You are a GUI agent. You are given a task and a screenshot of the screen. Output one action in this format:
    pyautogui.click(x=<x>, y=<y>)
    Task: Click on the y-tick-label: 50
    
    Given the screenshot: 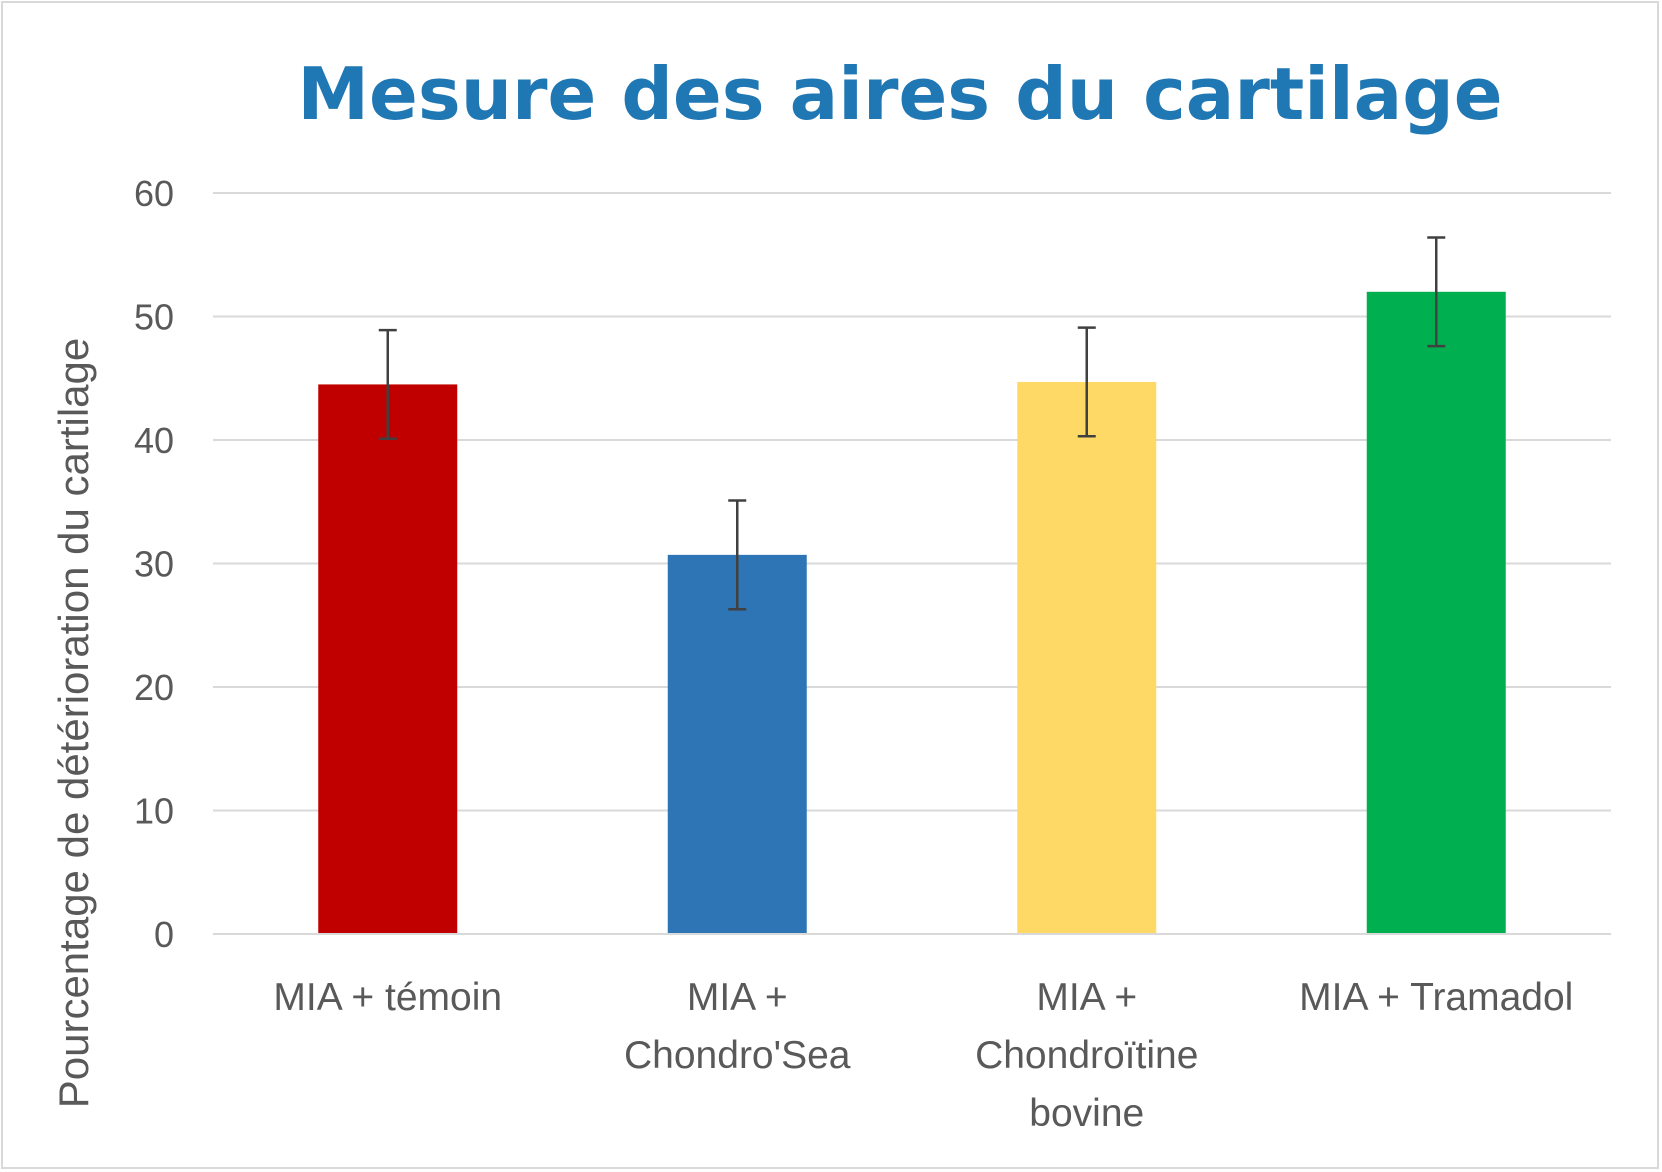 What is the action you would take?
    pyautogui.click(x=154, y=317)
    